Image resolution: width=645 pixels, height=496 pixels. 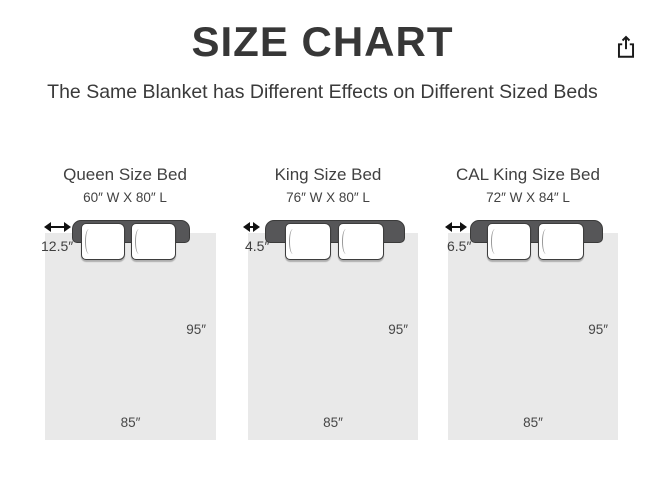 I want to click on overhang-label: 4.5″, so click(x=257, y=246).